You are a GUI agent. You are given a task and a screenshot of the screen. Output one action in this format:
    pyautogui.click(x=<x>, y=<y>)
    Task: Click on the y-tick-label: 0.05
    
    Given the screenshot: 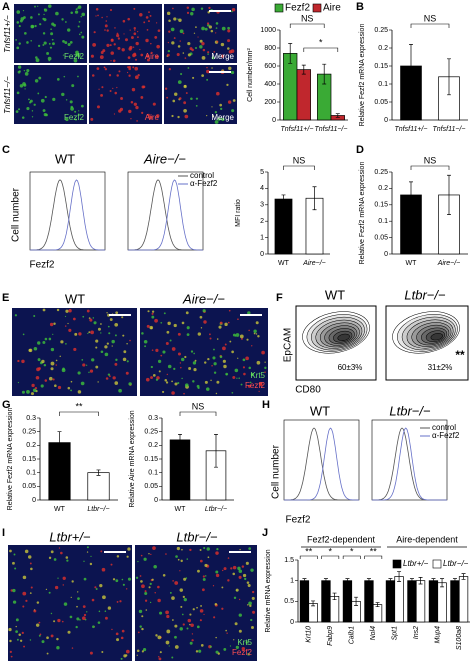 What is the action you would take?
    pyautogui.click(x=381, y=237)
    